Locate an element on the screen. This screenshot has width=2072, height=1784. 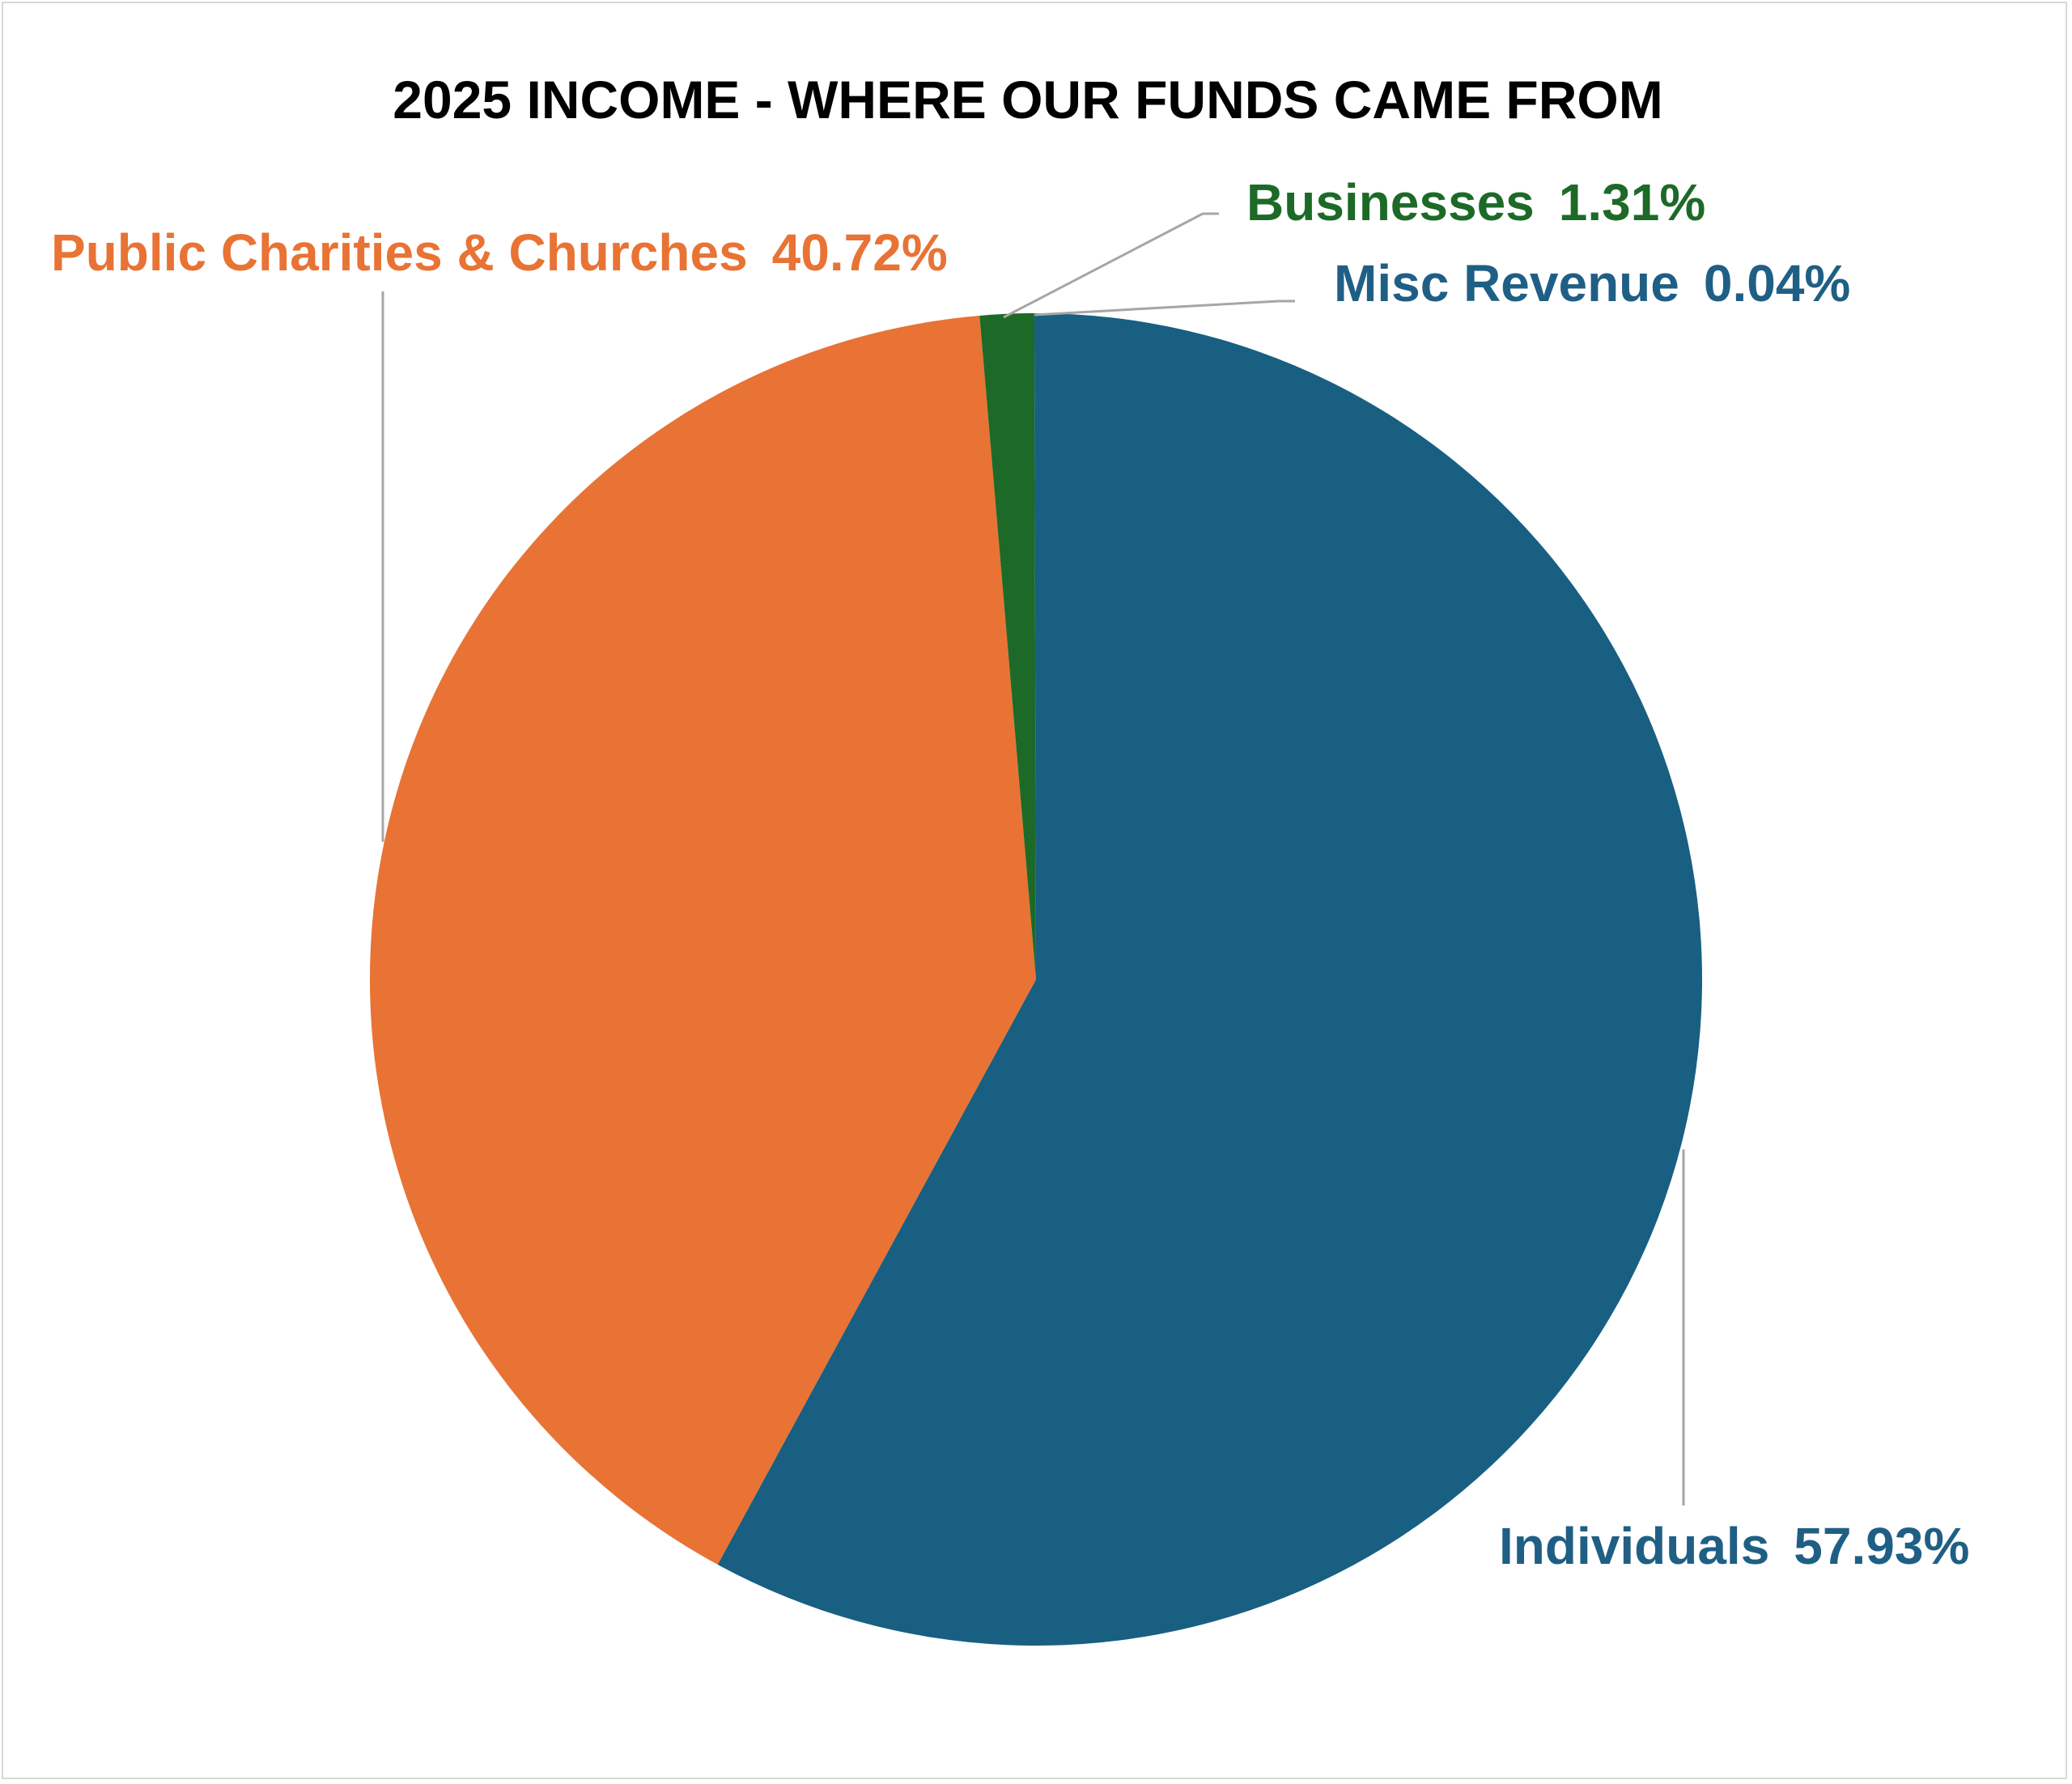
leader-line-businesses is located at coordinates (1111, 265).